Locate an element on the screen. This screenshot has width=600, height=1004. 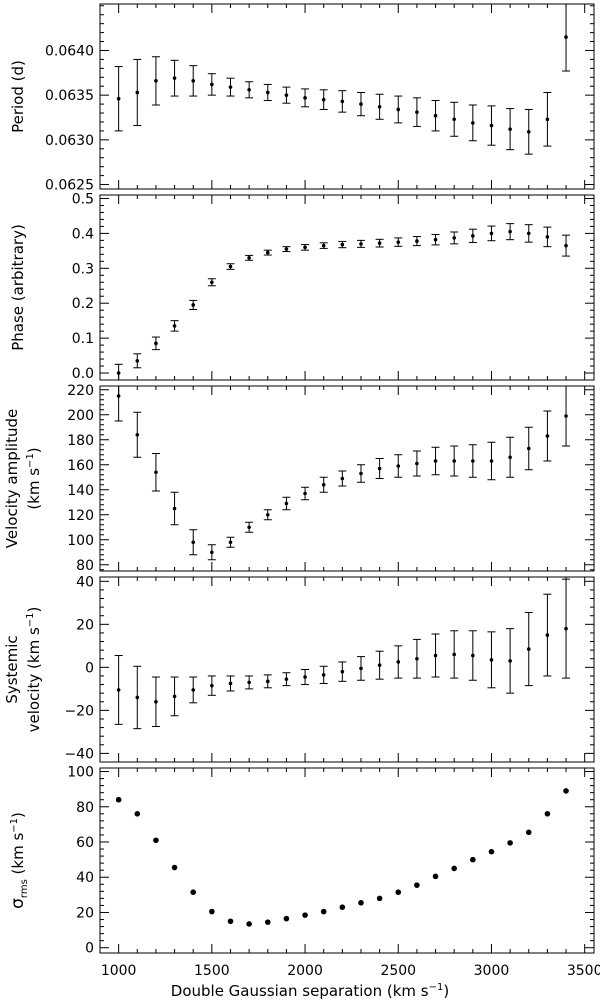
y-tick-label: 0.0635 is located at coordinates (69, 96).